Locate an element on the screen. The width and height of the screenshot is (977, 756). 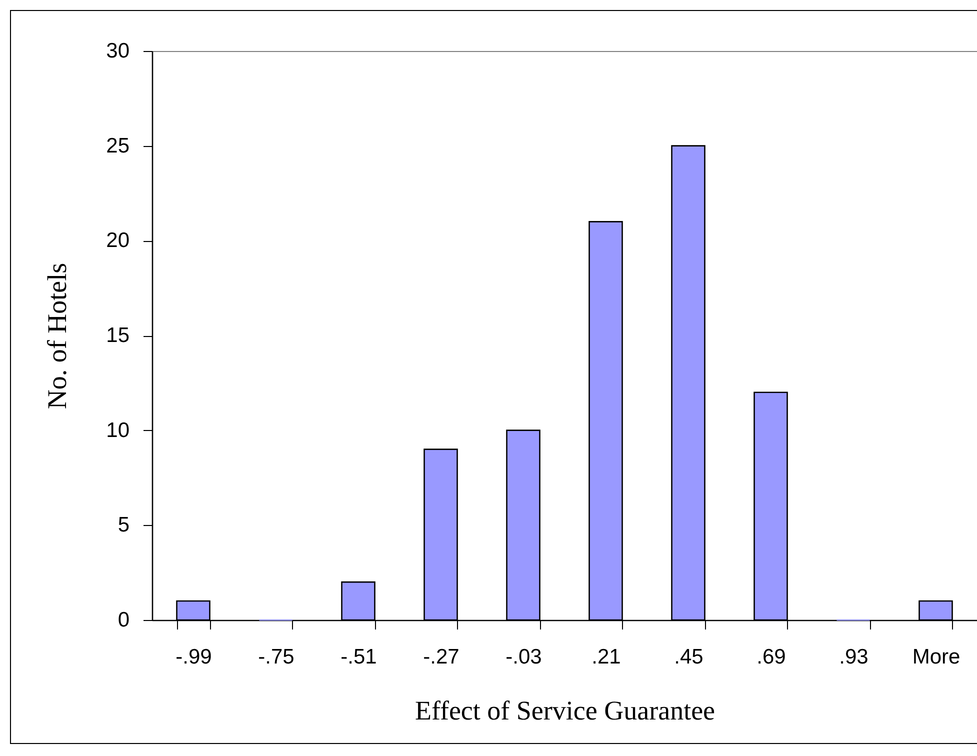
x-tick-label: .69 is located at coordinates (771, 657).